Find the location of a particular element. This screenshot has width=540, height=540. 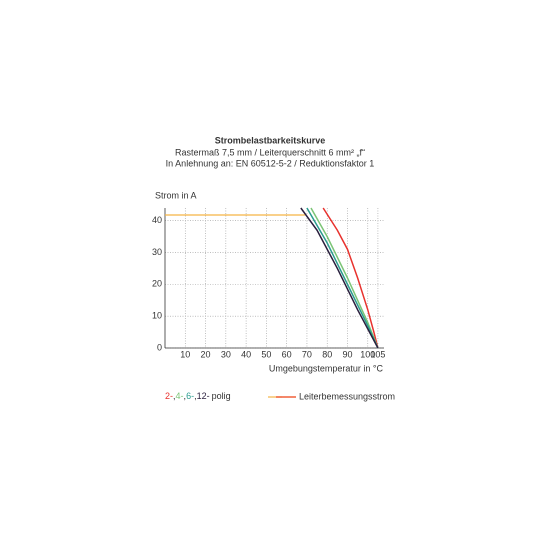

x-tick-label: 60 is located at coordinates (287, 354).